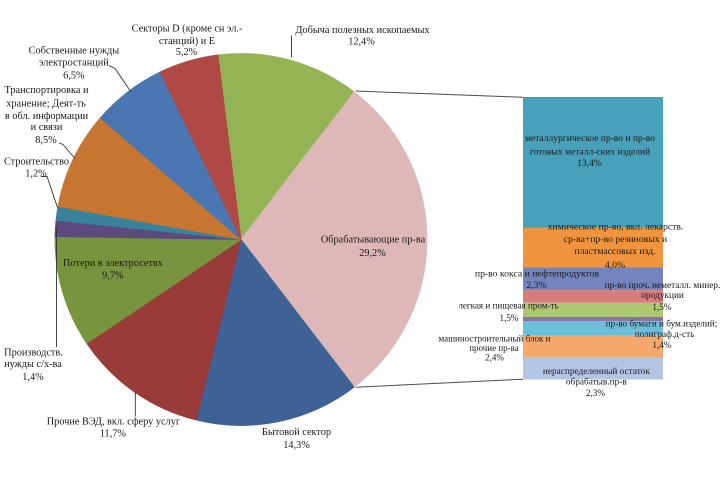 This screenshot has width=720, height=482. What do you see at coordinates (36, 174) in the screenshot?
I see `svg-text: 1,2%` at bounding box center [36, 174].